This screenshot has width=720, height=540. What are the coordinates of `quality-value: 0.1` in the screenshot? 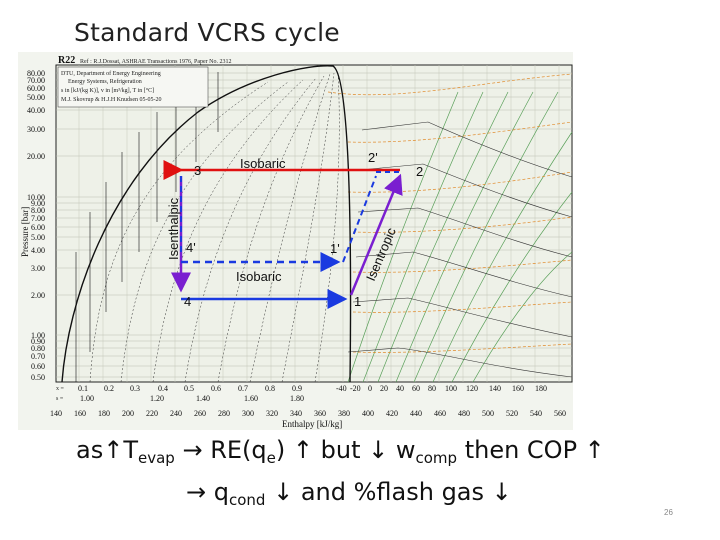 It's located at (83, 388).